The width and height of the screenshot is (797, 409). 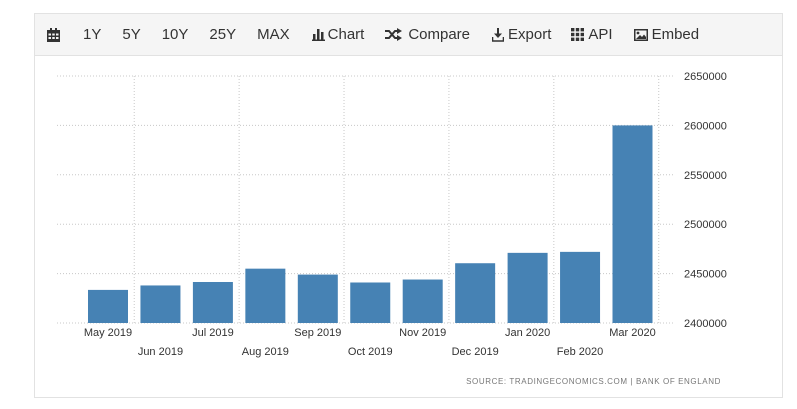 What do you see at coordinates (640, 34) in the screenshot?
I see `image-icon` at bounding box center [640, 34].